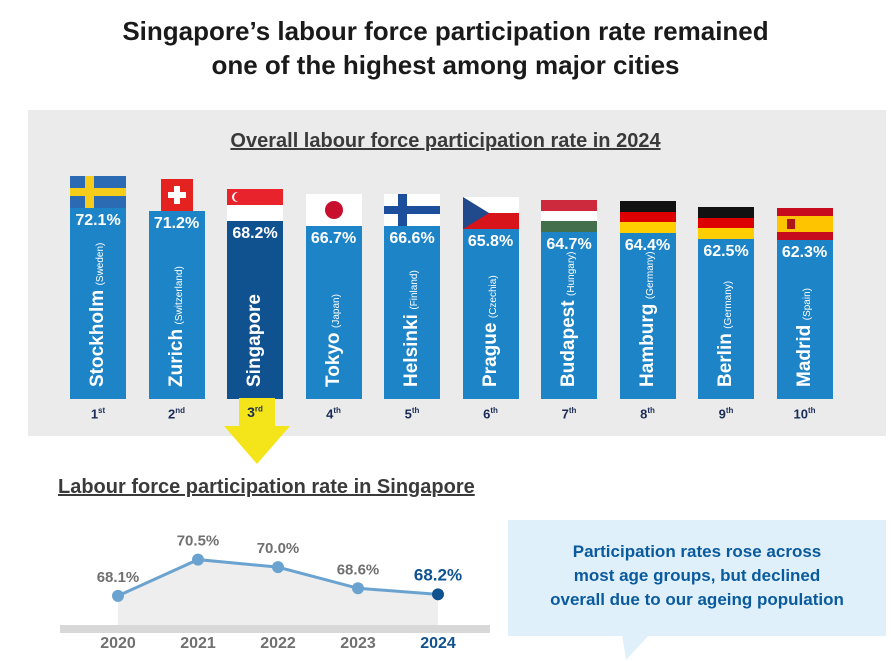 The height and width of the screenshot is (661, 891). I want to click on bar-hamburg: 64.4% Hamburg (Germany), so click(647, 316).